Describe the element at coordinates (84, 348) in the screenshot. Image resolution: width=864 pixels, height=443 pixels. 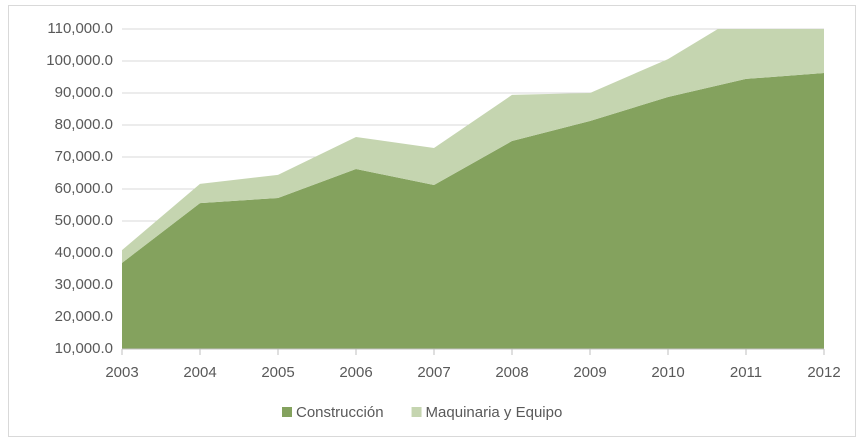
I see `y-tick-label: 10,000.0` at that location.